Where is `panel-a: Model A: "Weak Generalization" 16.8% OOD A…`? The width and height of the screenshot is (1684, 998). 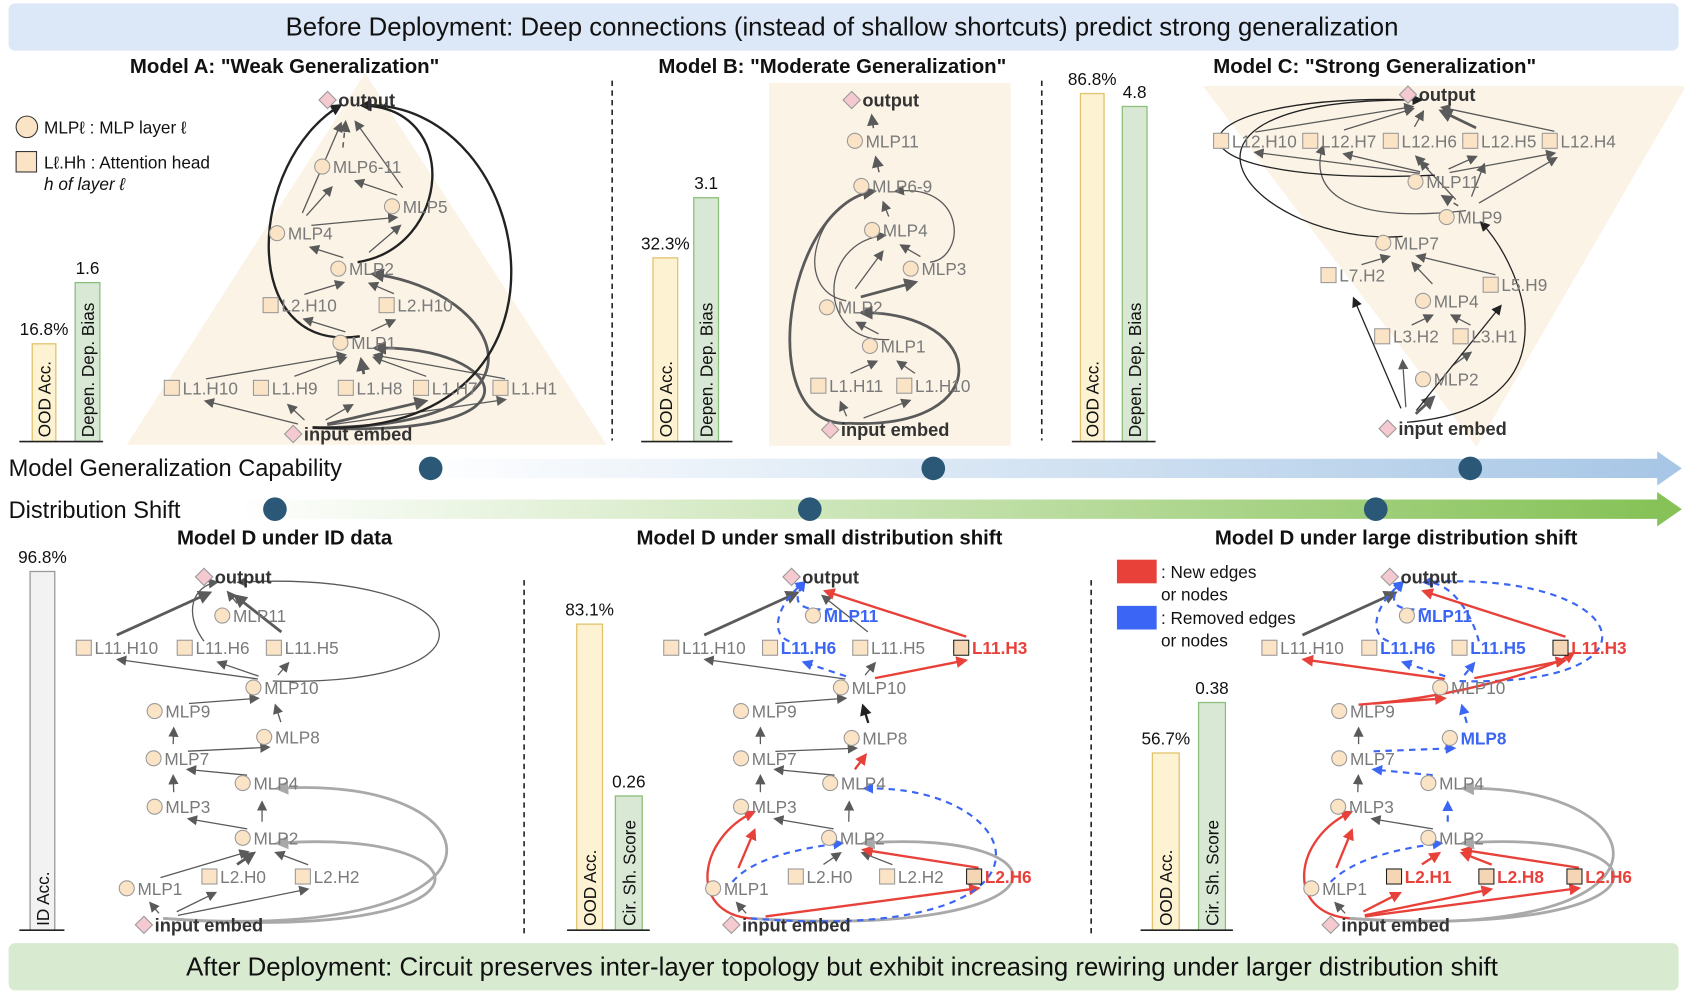
panel-a: Model A: "Weak Generalization" 16.8% OOD A… is located at coordinates (313, 250).